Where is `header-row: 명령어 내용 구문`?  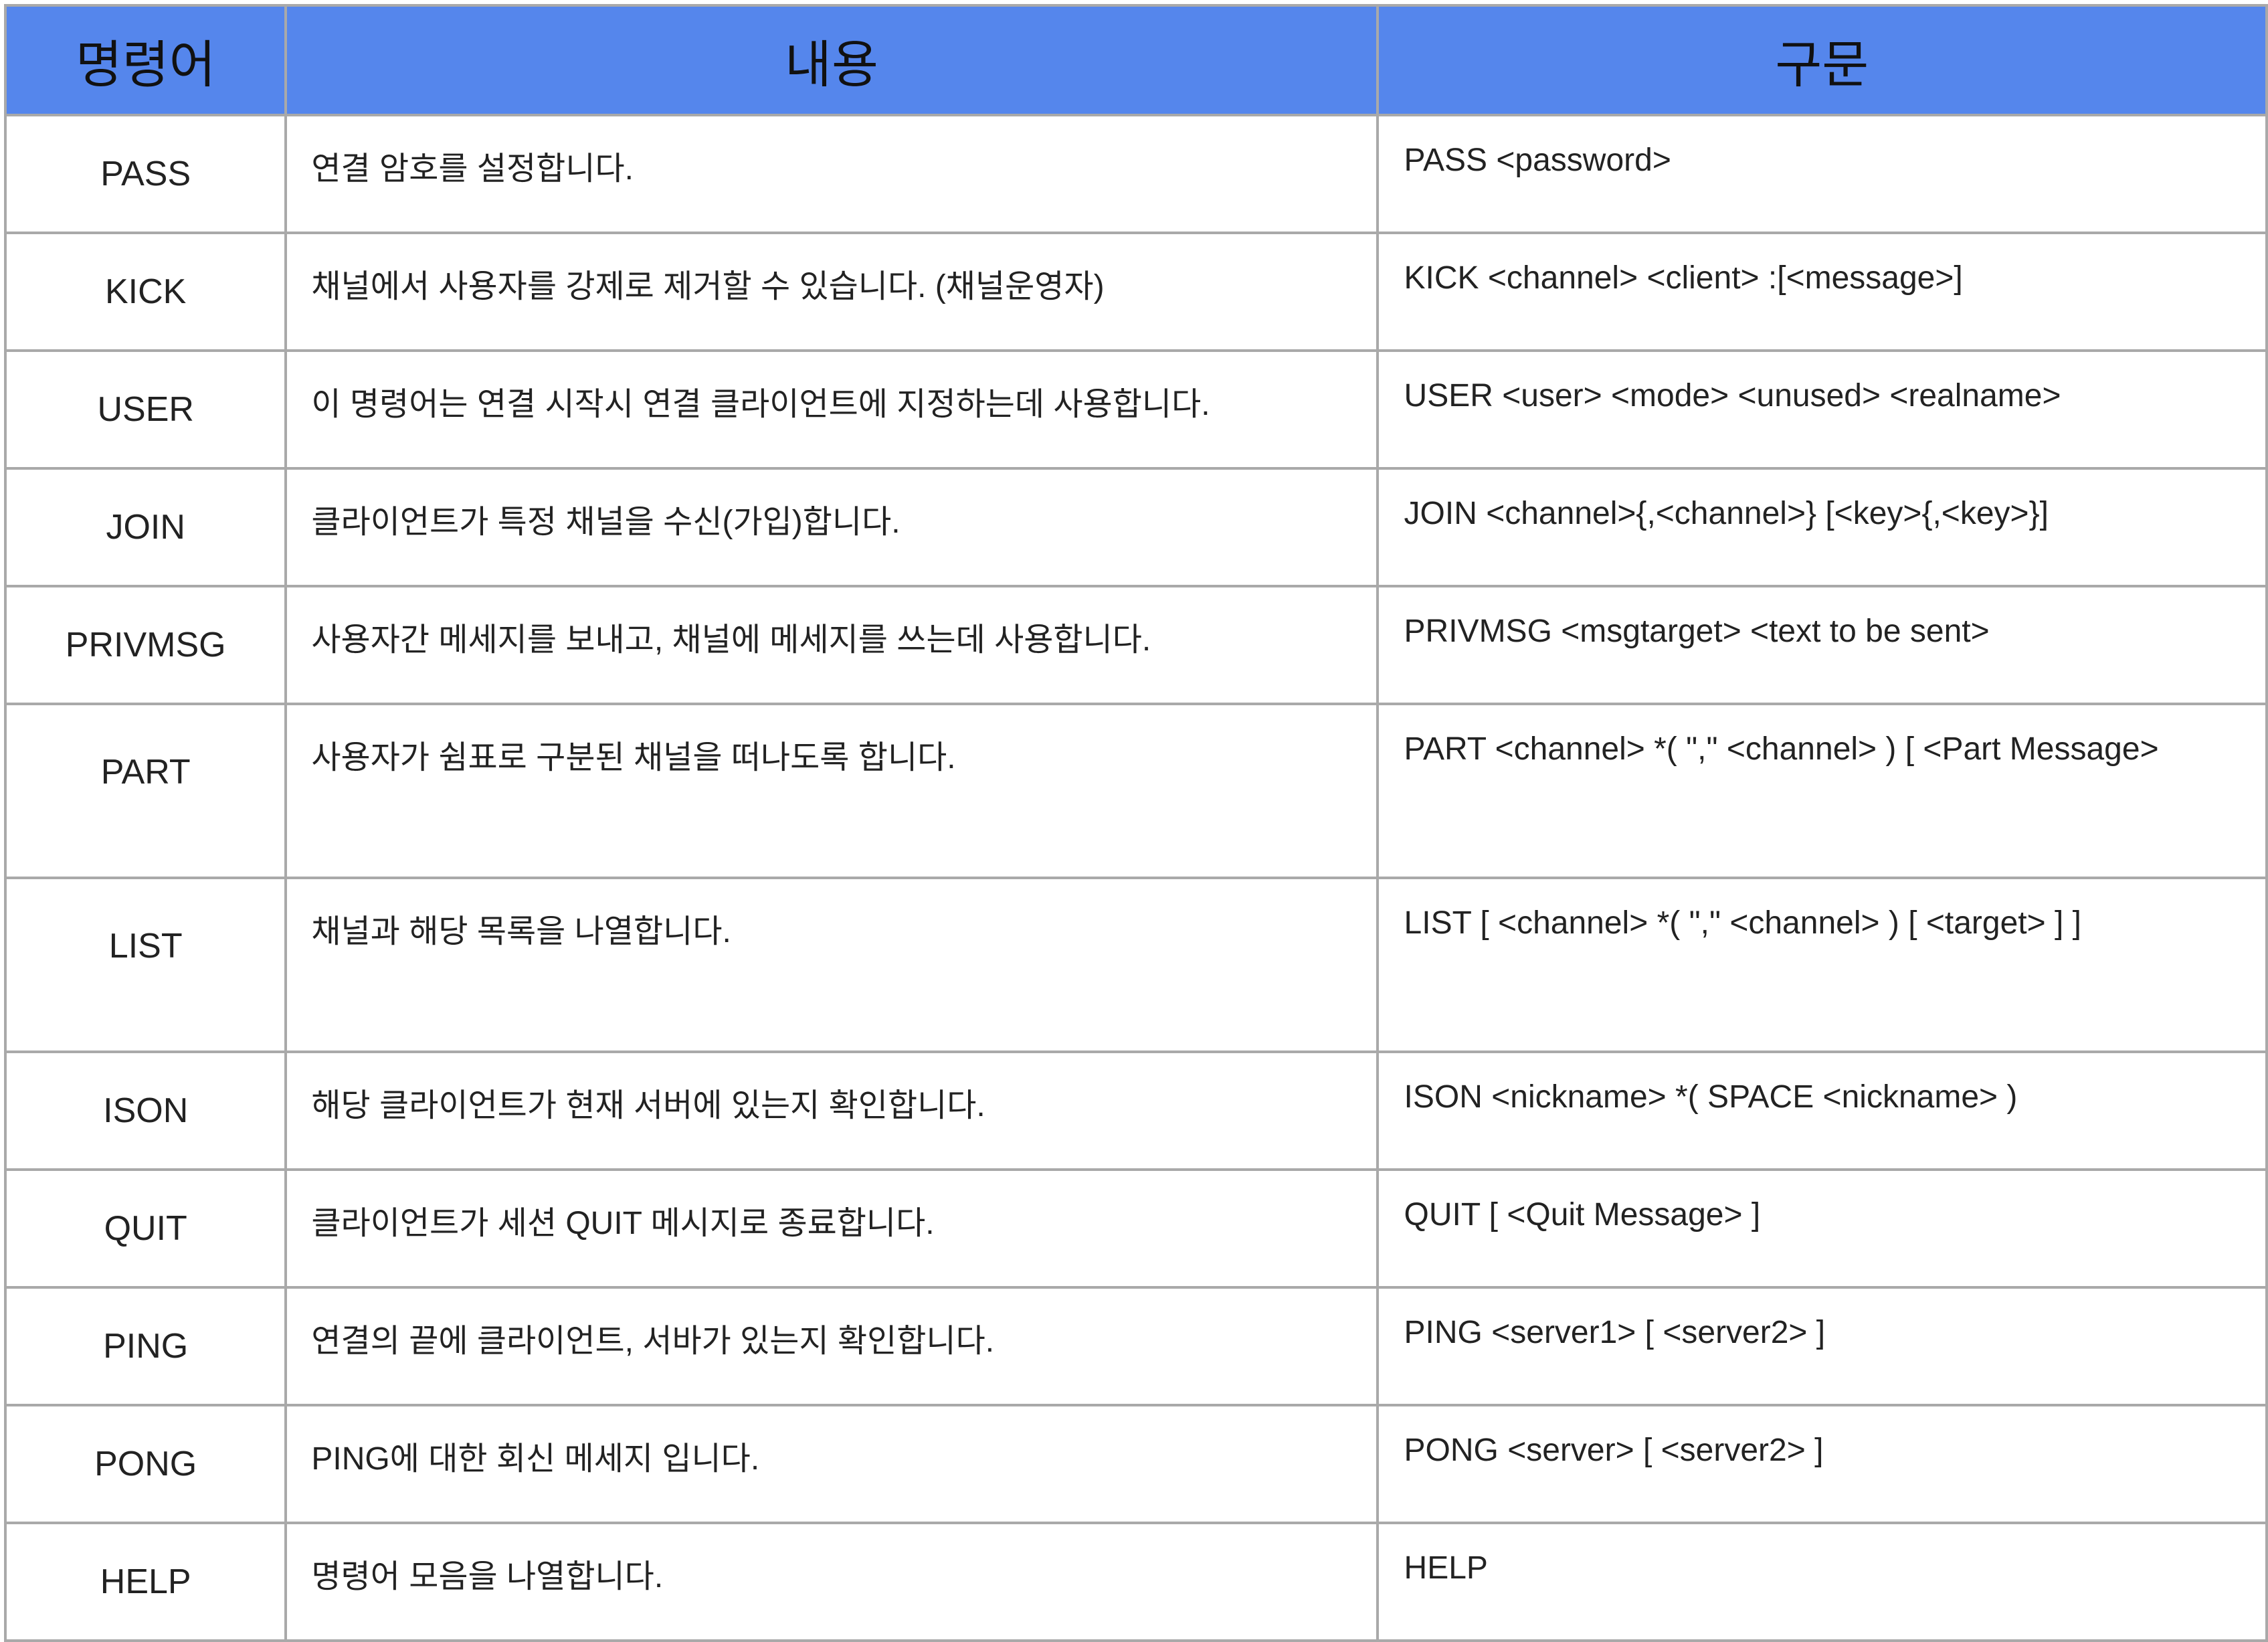
header-row: 명령어 내용 구문 is located at coordinates (1135, 60).